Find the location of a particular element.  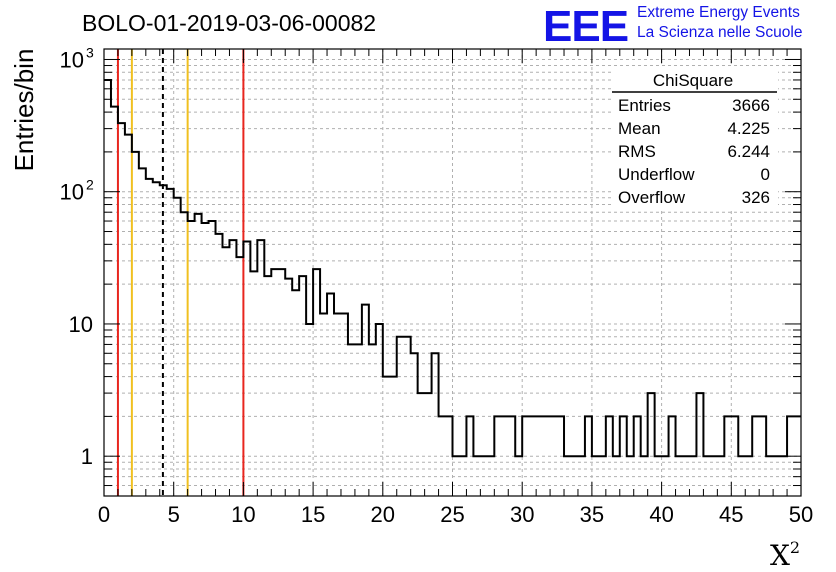

stats-label: Mean is located at coordinates (639, 128).